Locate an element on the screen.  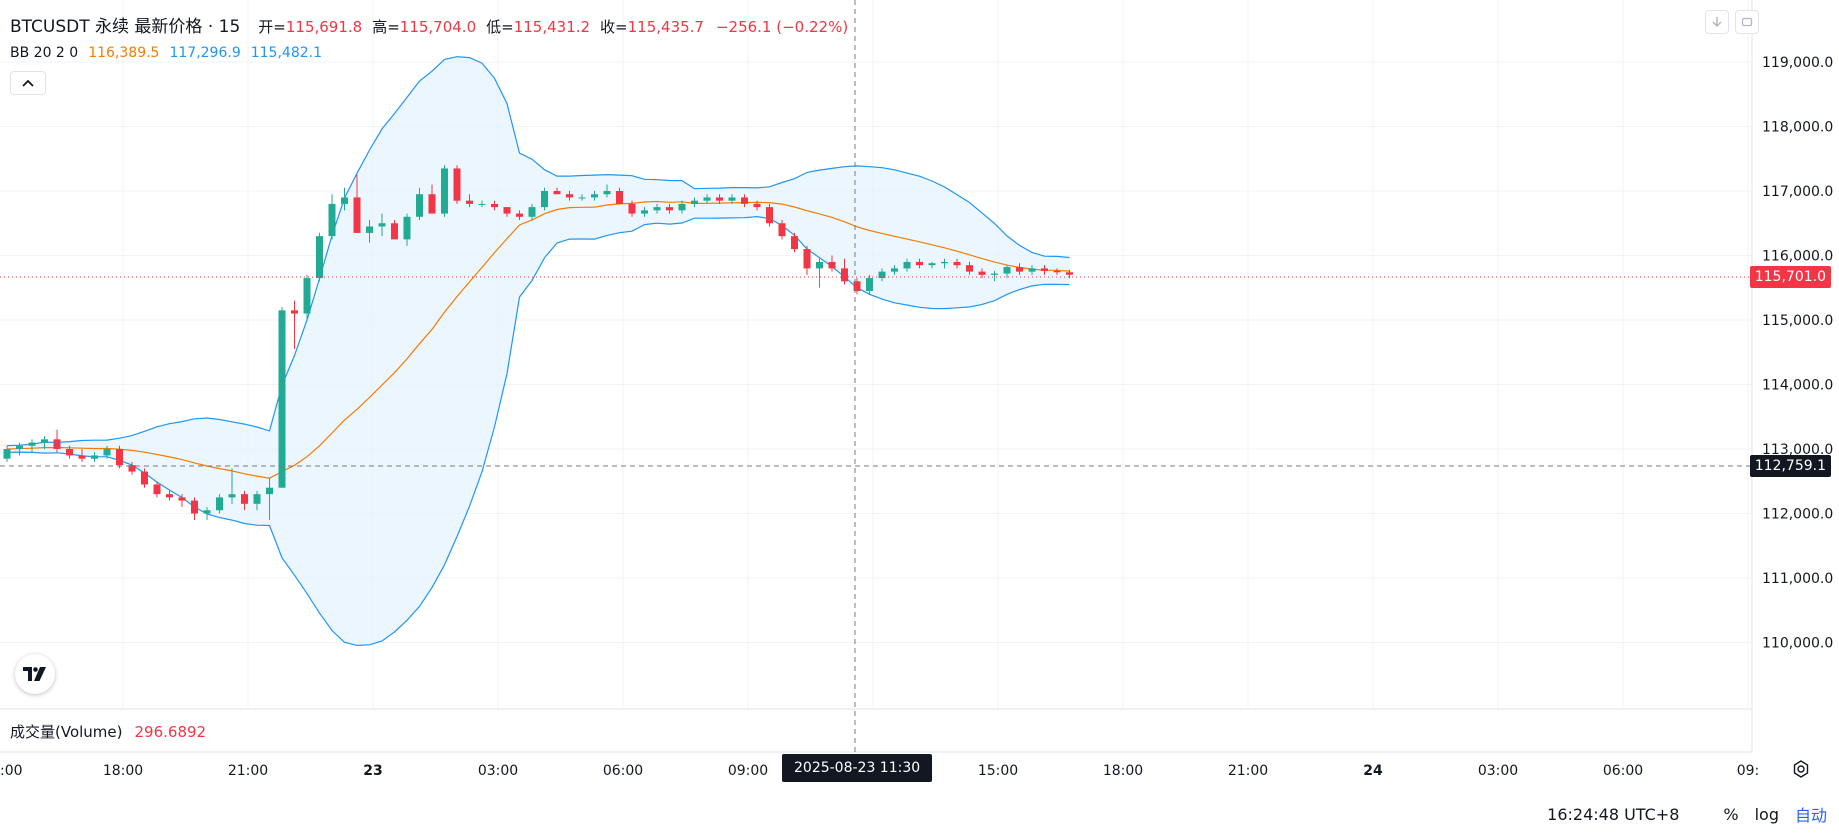
bollinger-upper-value: 117,296.9 is located at coordinates (205, 53).